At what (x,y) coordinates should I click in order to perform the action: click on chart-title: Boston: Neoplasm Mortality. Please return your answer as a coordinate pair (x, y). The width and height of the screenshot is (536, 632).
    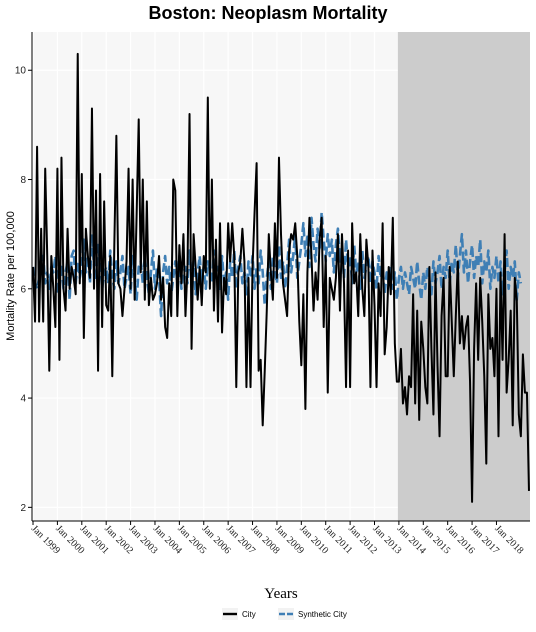
    Looking at the image, I should click on (267, 13).